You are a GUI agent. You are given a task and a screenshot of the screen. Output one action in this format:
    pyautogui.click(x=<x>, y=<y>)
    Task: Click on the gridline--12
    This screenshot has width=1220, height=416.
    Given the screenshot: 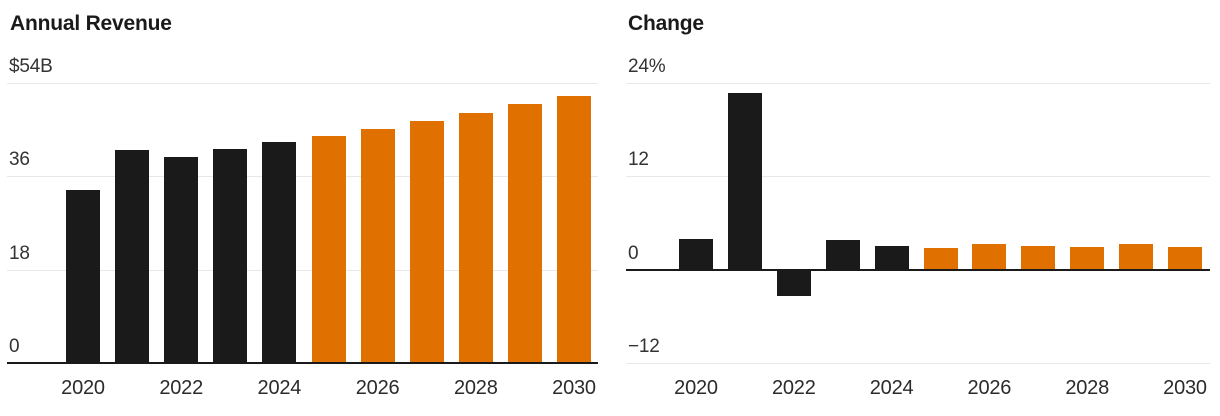 What is the action you would take?
    pyautogui.click(x=918, y=363)
    